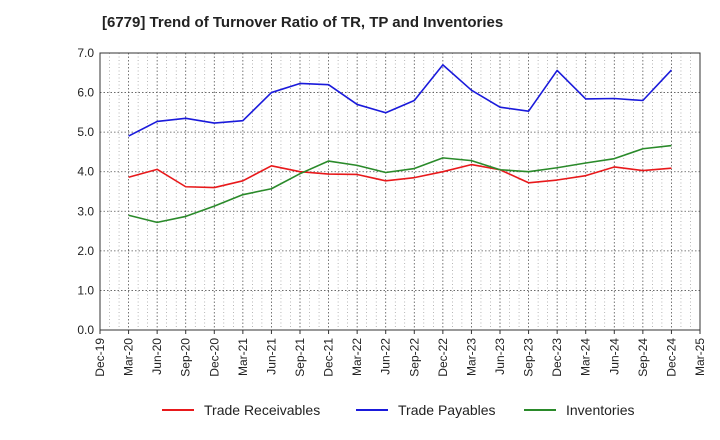 This screenshot has width=720, height=440. What do you see at coordinates (271, 356) in the screenshot?
I see `x-tick-label: Jun-21` at bounding box center [271, 356].